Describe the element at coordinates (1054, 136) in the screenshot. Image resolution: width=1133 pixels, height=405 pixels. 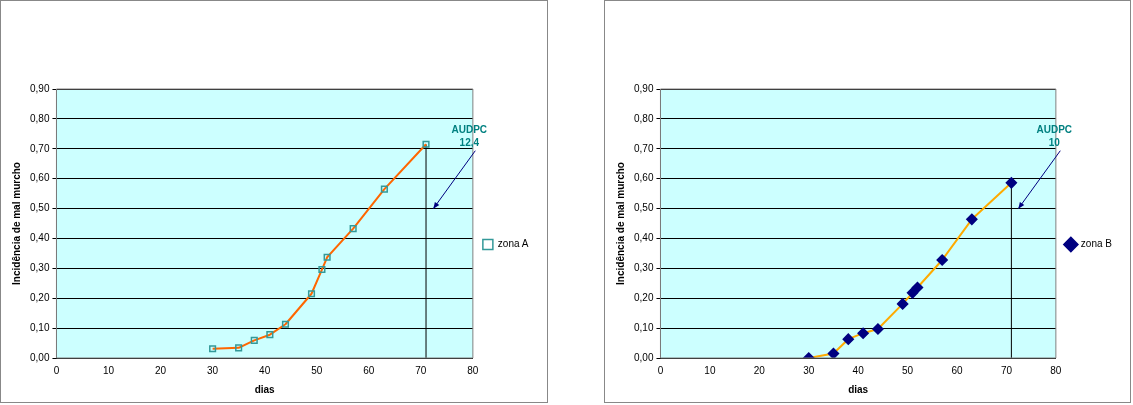
I see `annotation: AUDPC 10` at that location.